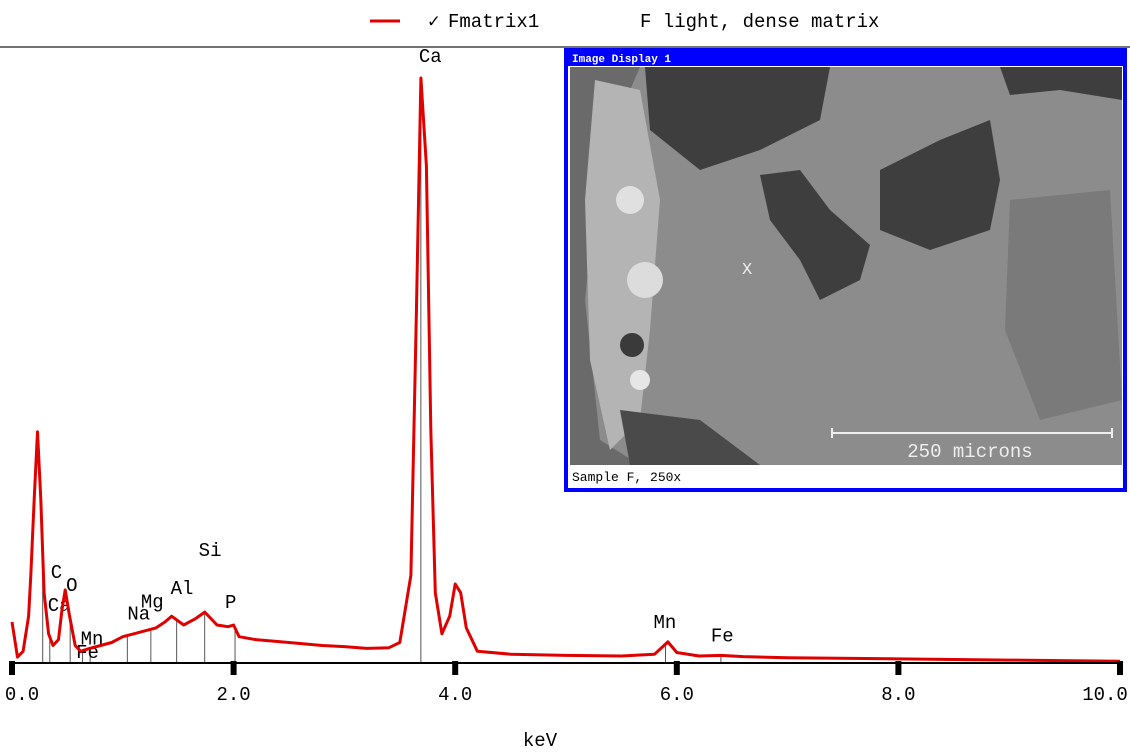 Image resolution: width=1130 pixels, height=753 pixels. What do you see at coordinates (722, 636) in the screenshot?
I see `element-label: Fe` at bounding box center [722, 636].